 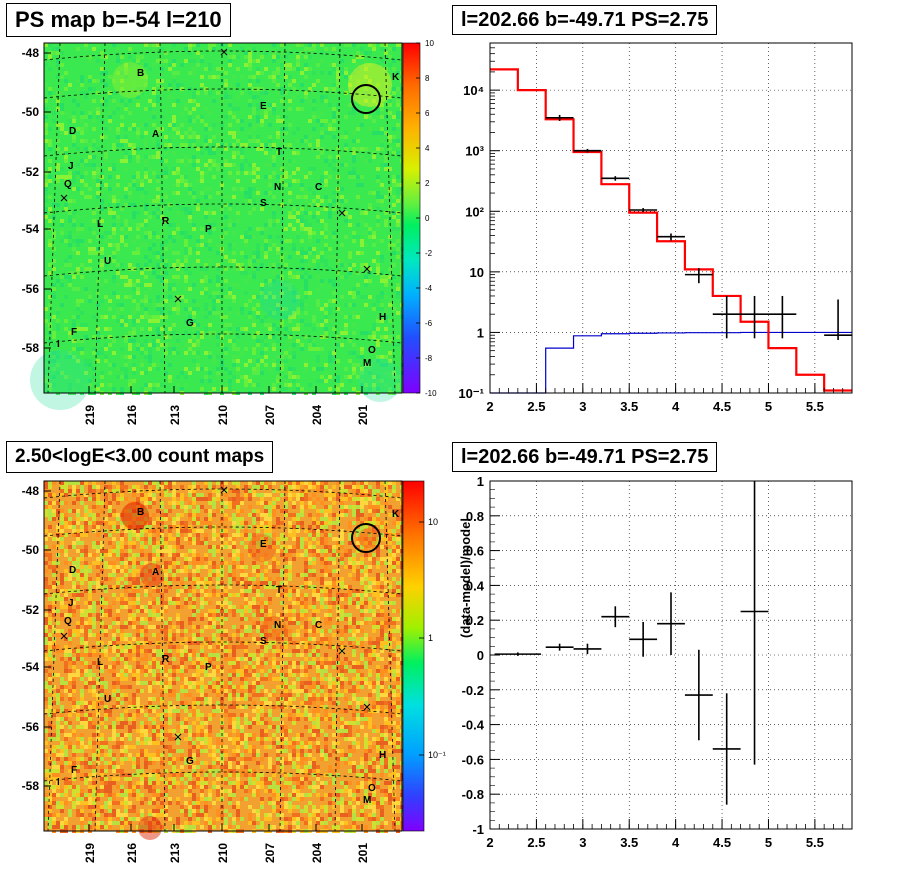 I want to click on map-x-tick-label: 201, so click(x=363, y=415).